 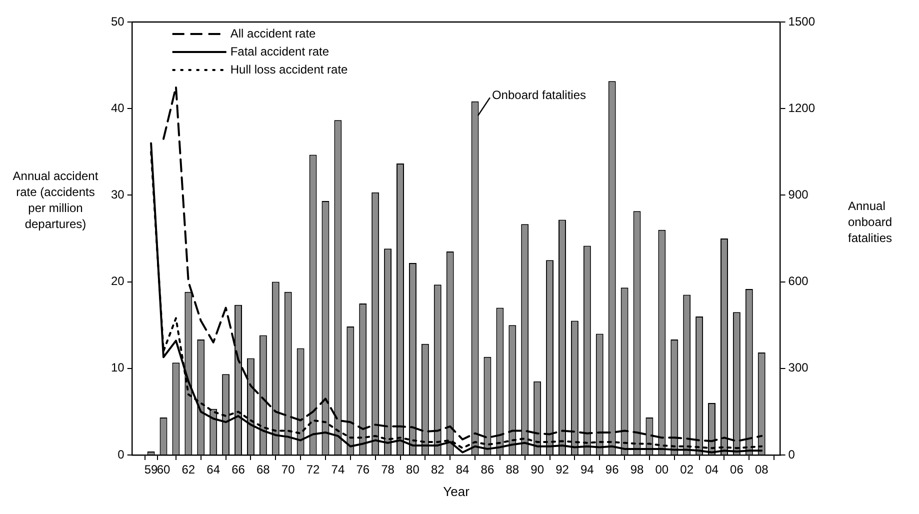 What do you see at coordinates (487, 469) in the screenshot?
I see `x-tick-label: 86` at bounding box center [487, 469].